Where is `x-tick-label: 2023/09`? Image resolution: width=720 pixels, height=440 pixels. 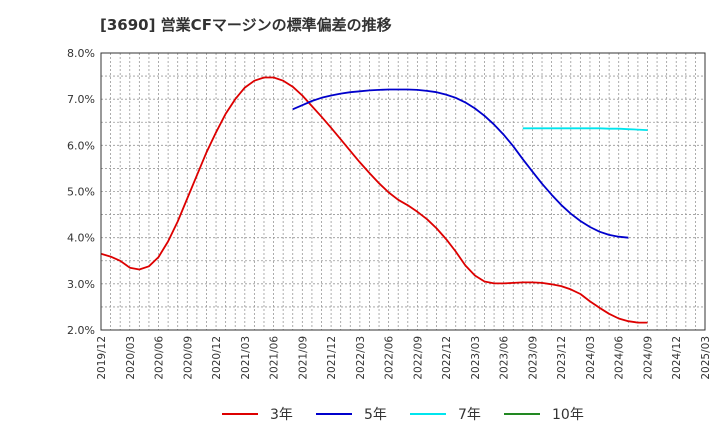
x-tick-label: 2023/09 is located at coordinates (533, 358).